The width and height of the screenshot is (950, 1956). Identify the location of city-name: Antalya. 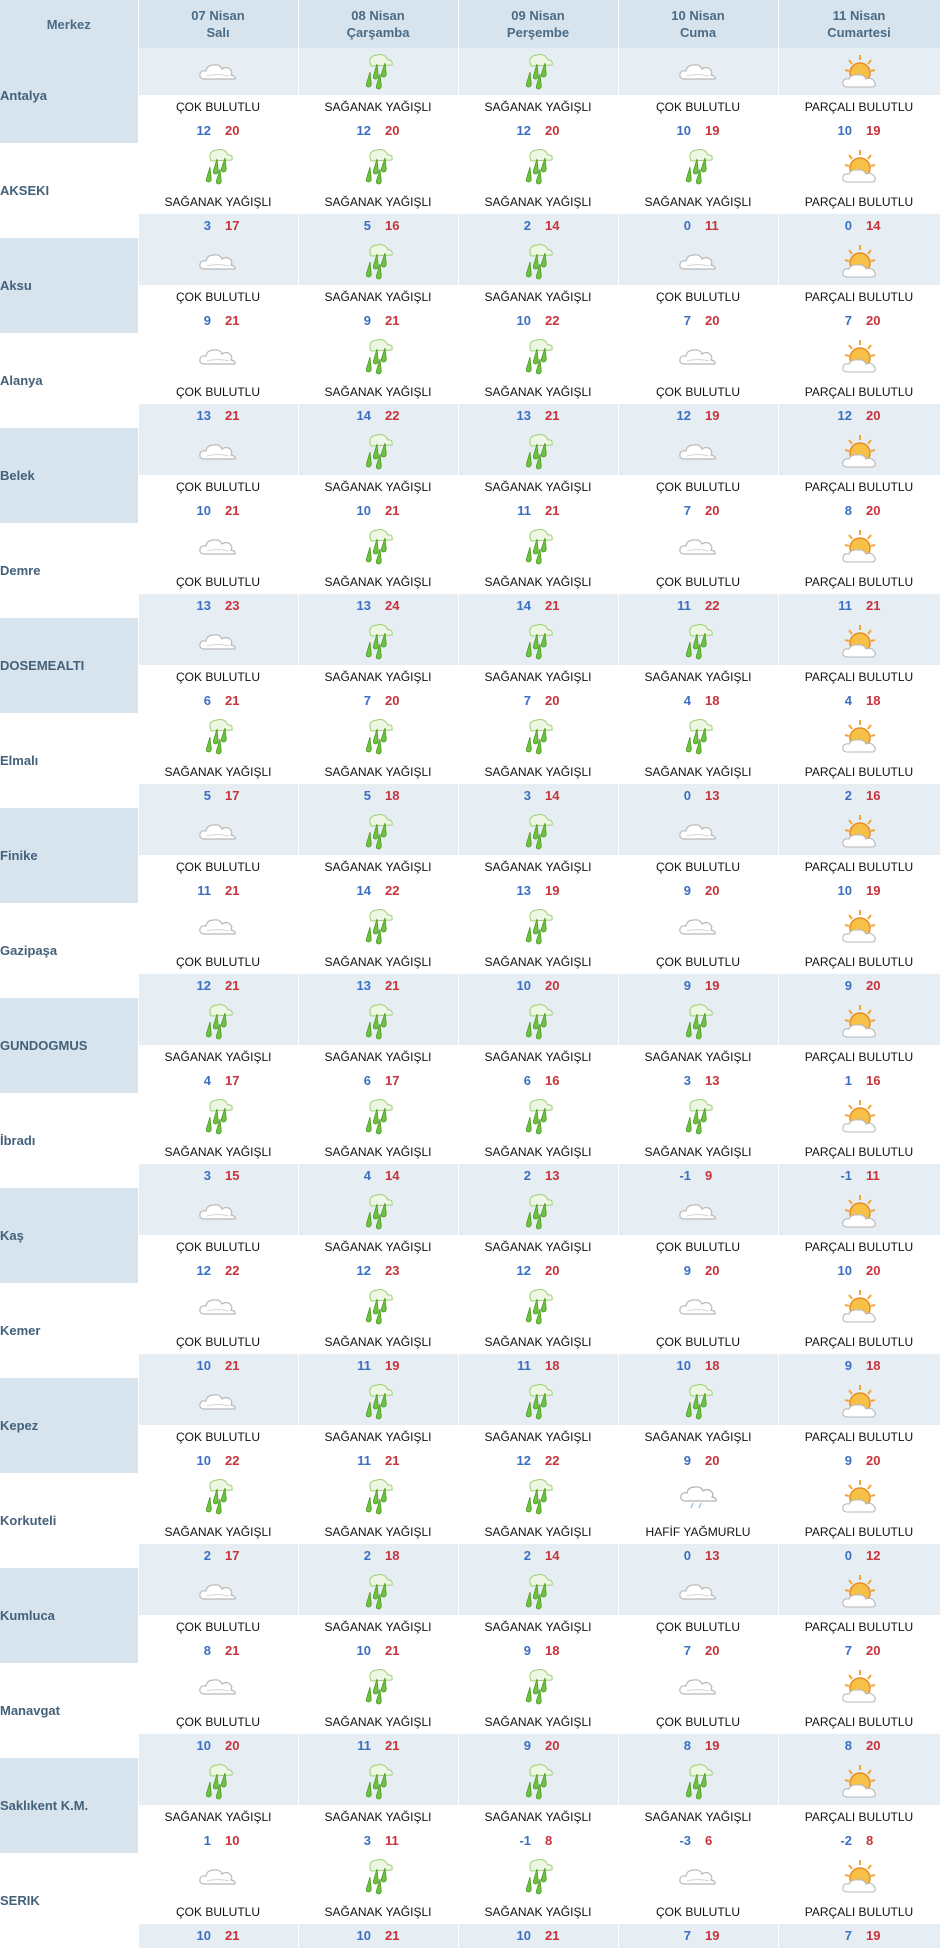
(69, 95).